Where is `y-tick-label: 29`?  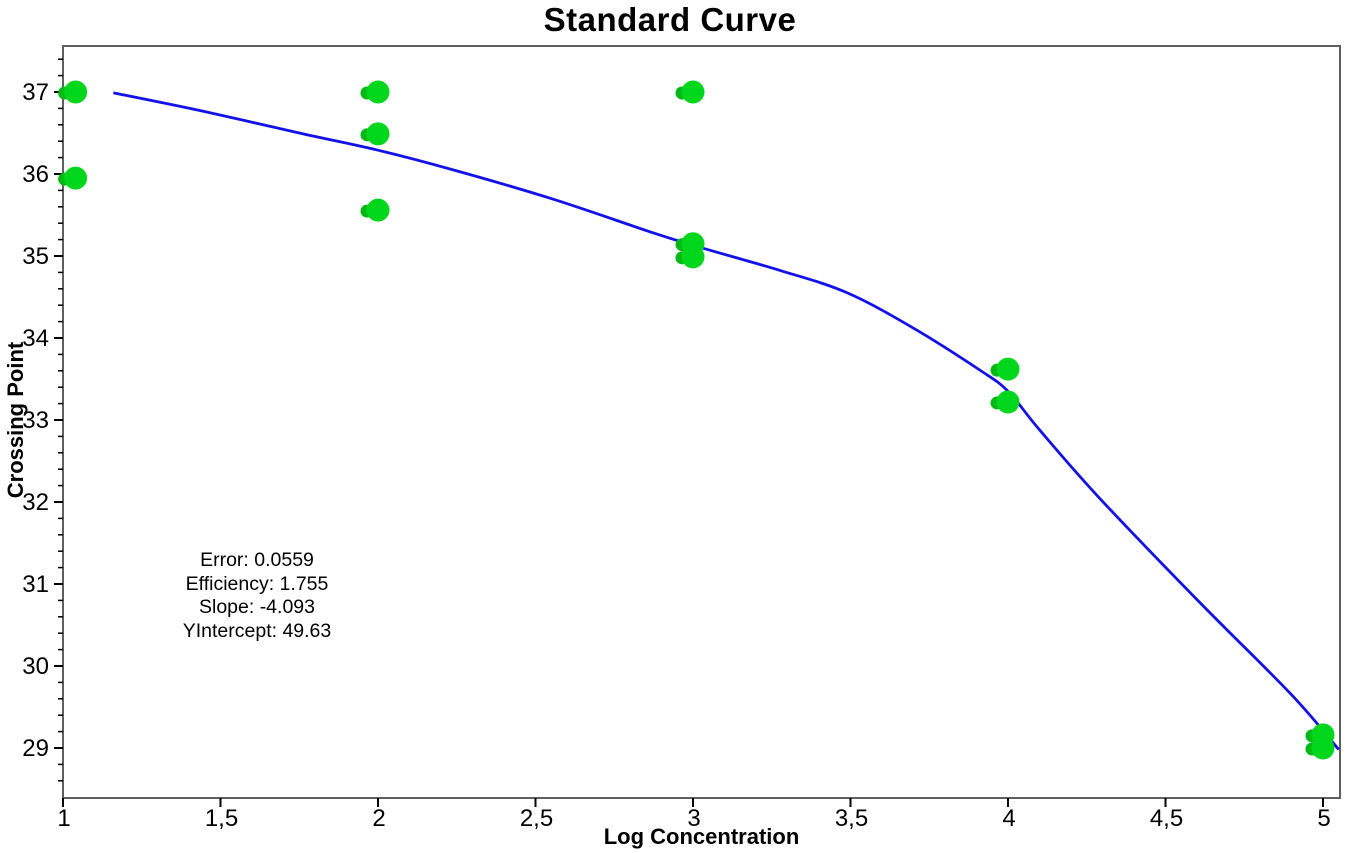 y-tick-label: 29 is located at coordinates (35, 748).